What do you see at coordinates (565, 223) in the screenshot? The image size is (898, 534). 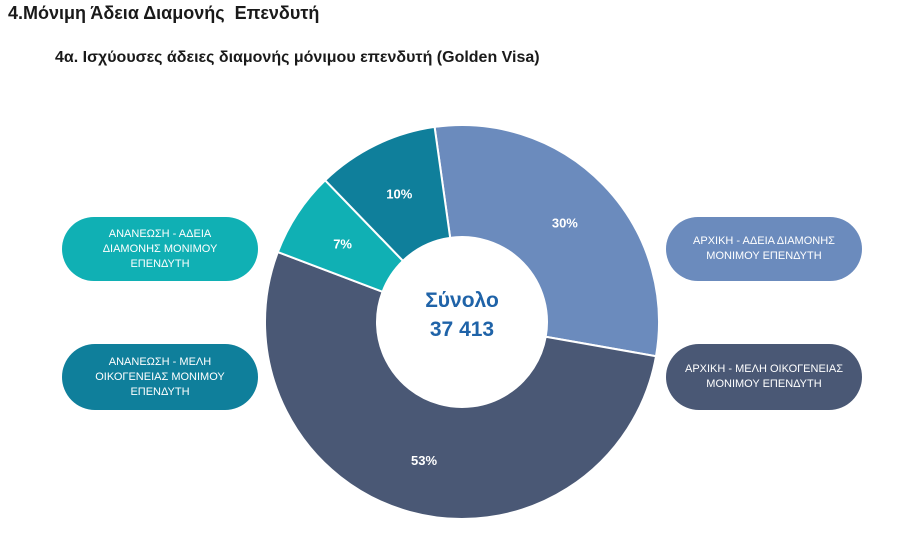 I see `slice-percent-label: 30%` at bounding box center [565, 223].